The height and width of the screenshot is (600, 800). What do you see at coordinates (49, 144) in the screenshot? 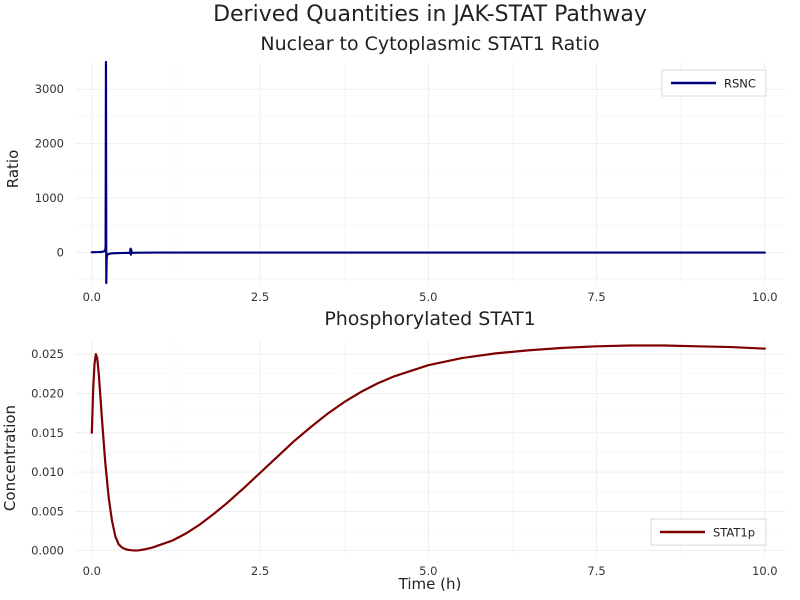
I see `y-tick-label: 2000` at bounding box center [49, 144].